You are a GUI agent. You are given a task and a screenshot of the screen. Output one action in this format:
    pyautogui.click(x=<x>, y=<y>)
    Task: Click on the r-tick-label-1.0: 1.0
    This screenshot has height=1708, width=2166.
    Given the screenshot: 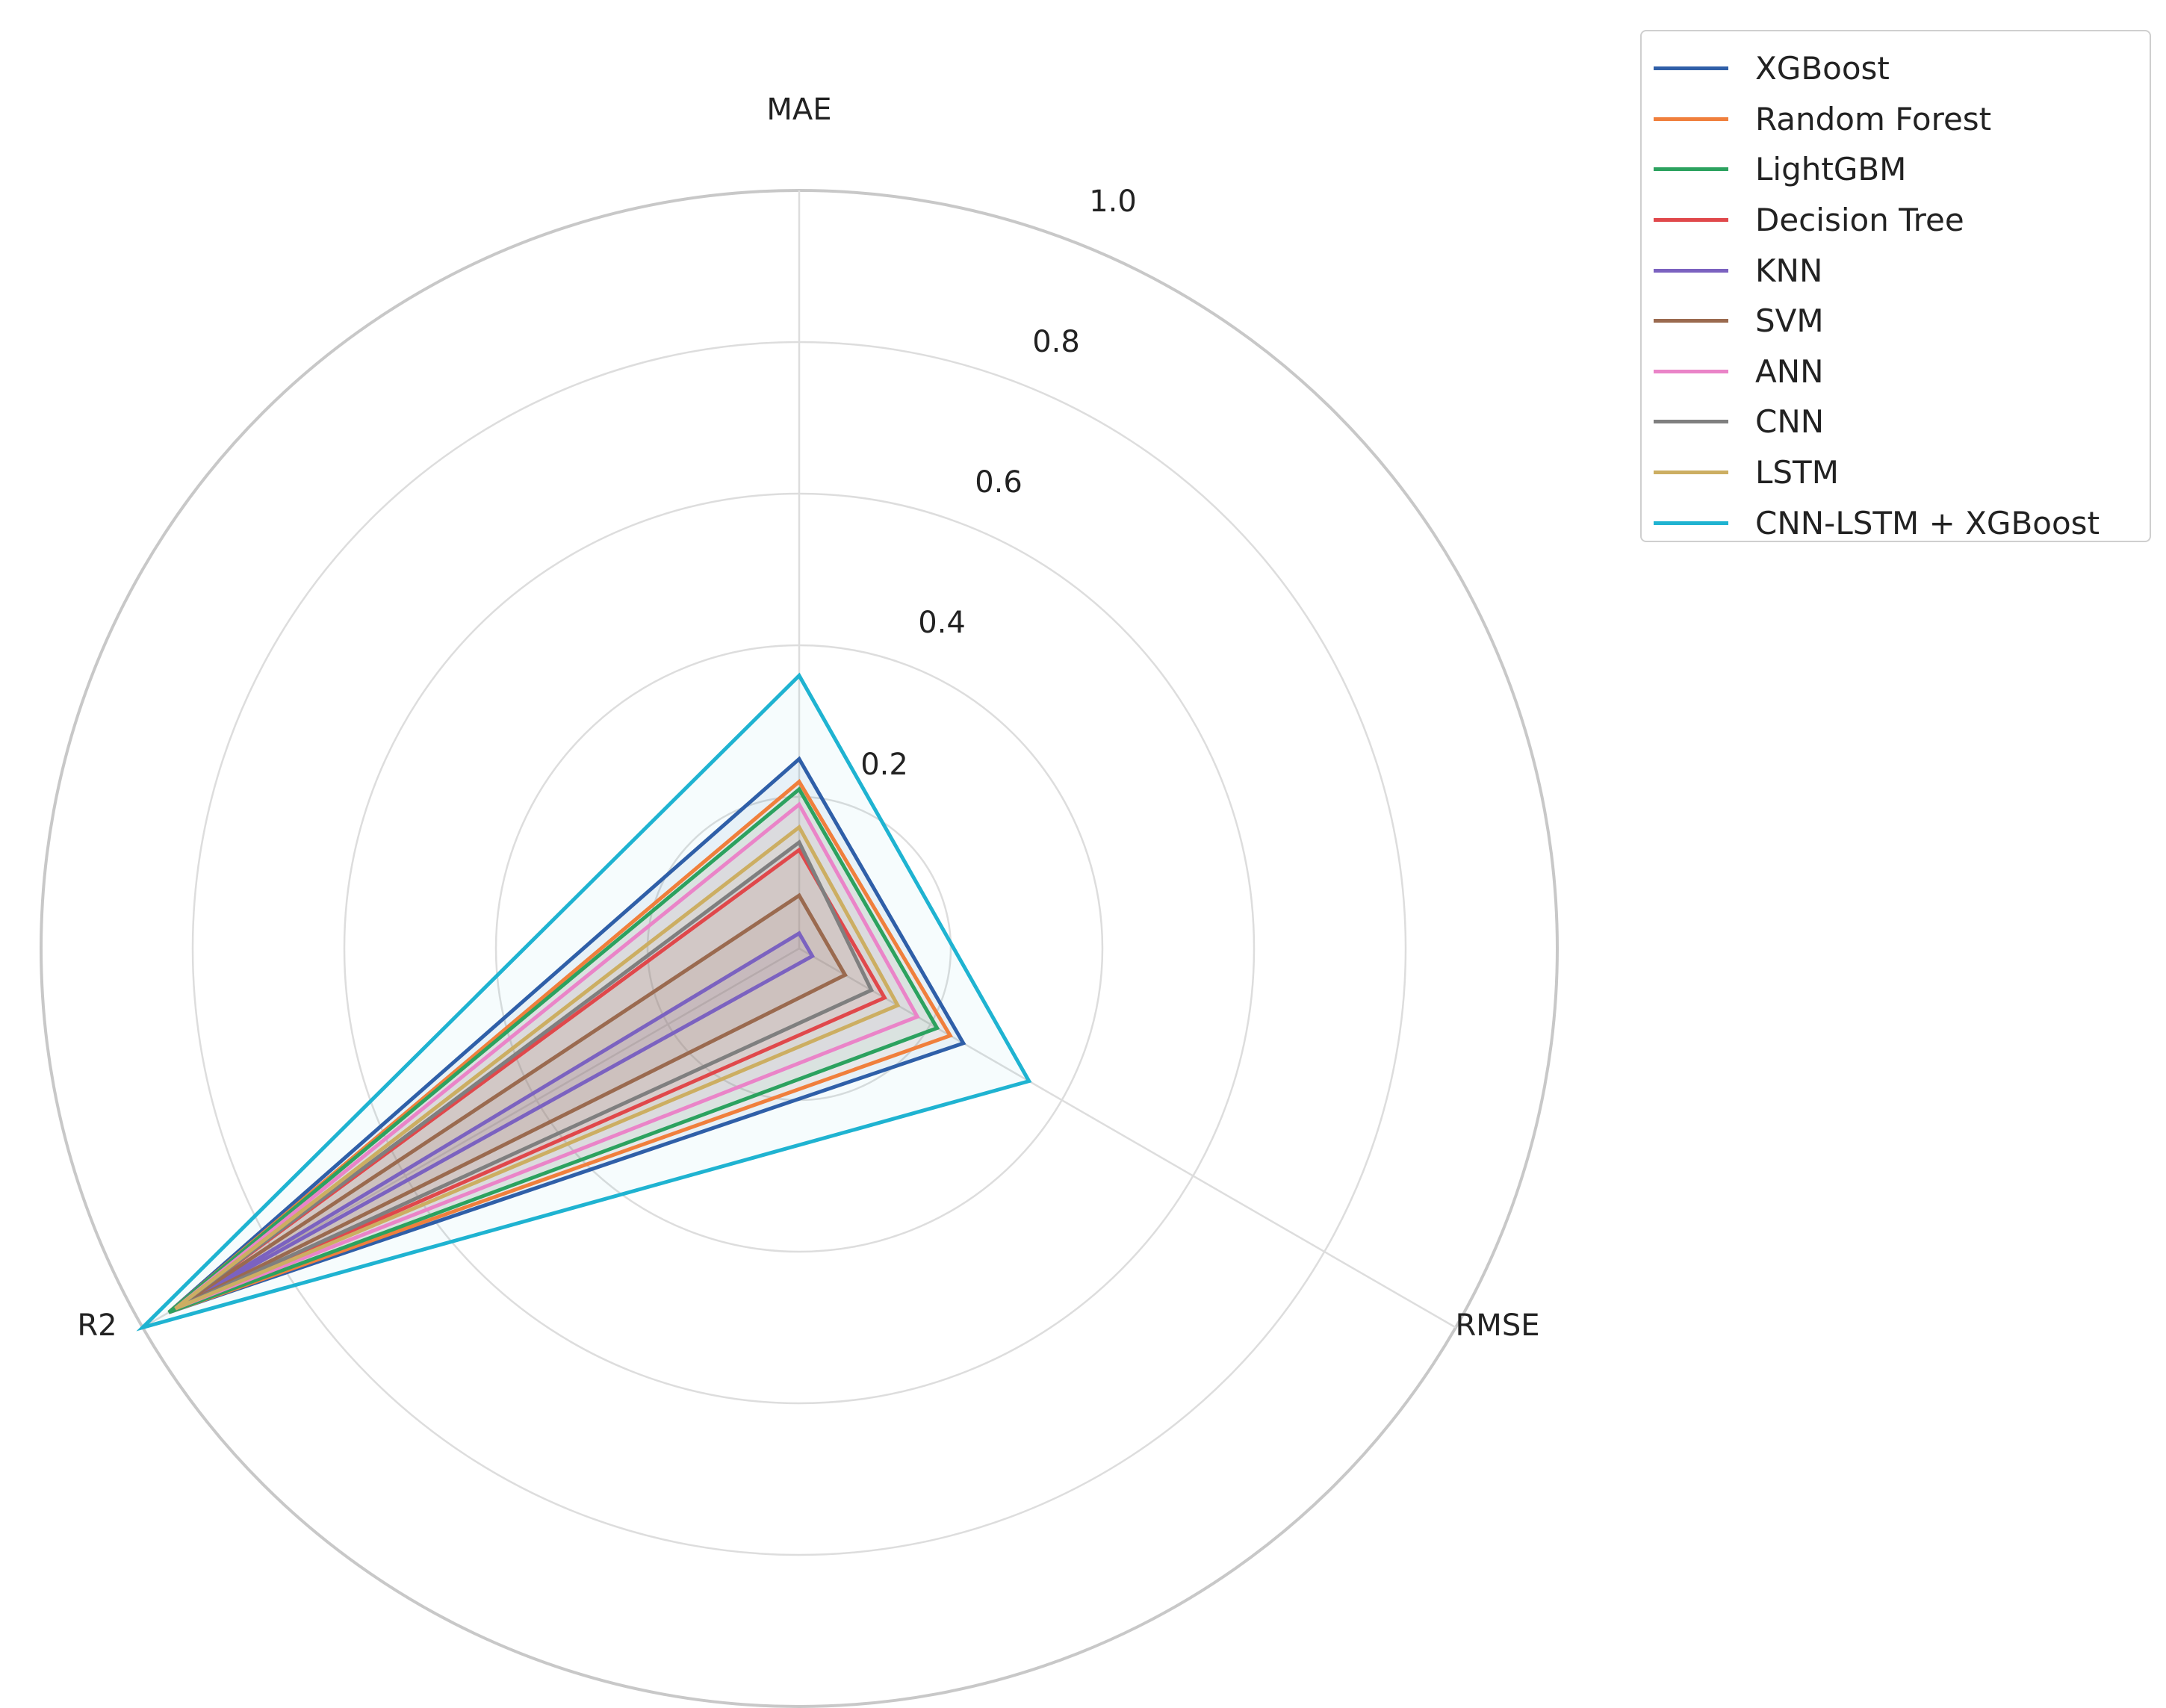 What is the action you would take?
    pyautogui.click(x=1113, y=202)
    